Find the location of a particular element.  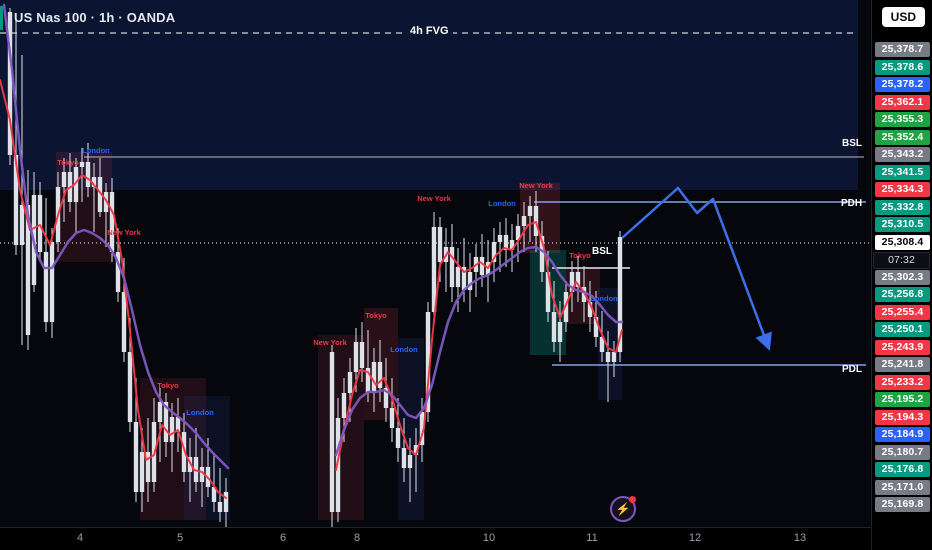

time-axis-label: 13 is located at coordinates (800, 538).